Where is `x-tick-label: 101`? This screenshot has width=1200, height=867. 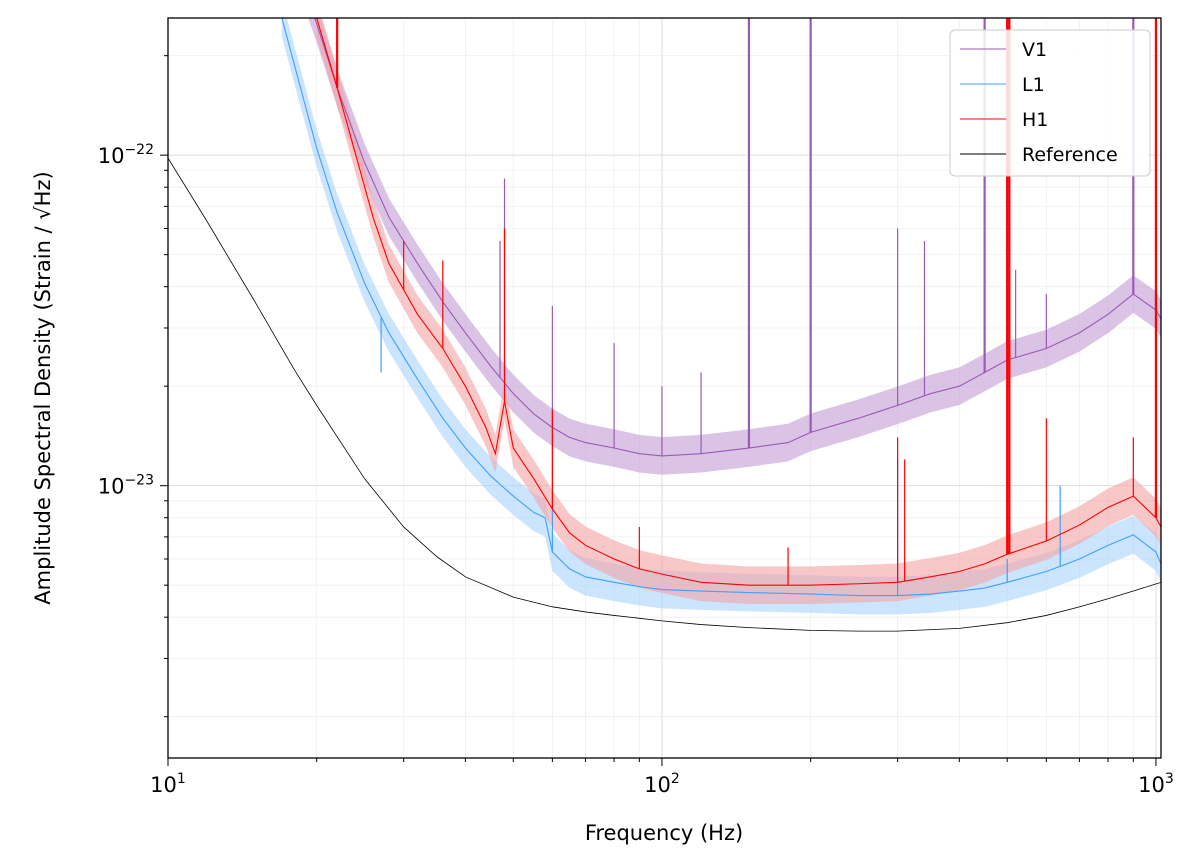 x-tick-label: 101 is located at coordinates (168, 784).